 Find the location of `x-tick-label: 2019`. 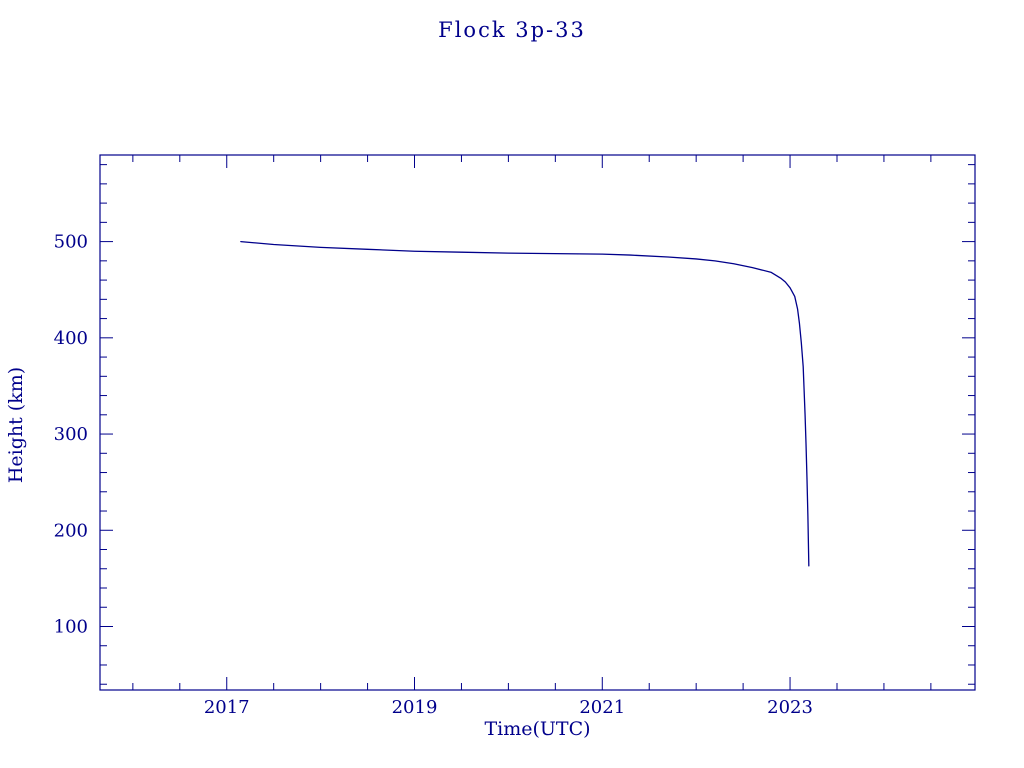

x-tick-label: 2019 is located at coordinates (415, 707).